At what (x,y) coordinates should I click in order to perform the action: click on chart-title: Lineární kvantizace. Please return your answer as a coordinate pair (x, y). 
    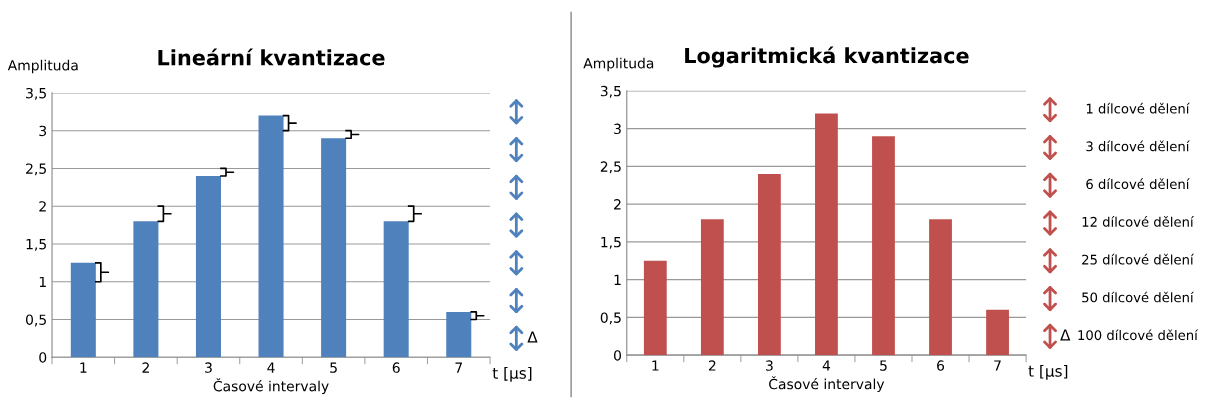
    Looking at the image, I should click on (271, 57).